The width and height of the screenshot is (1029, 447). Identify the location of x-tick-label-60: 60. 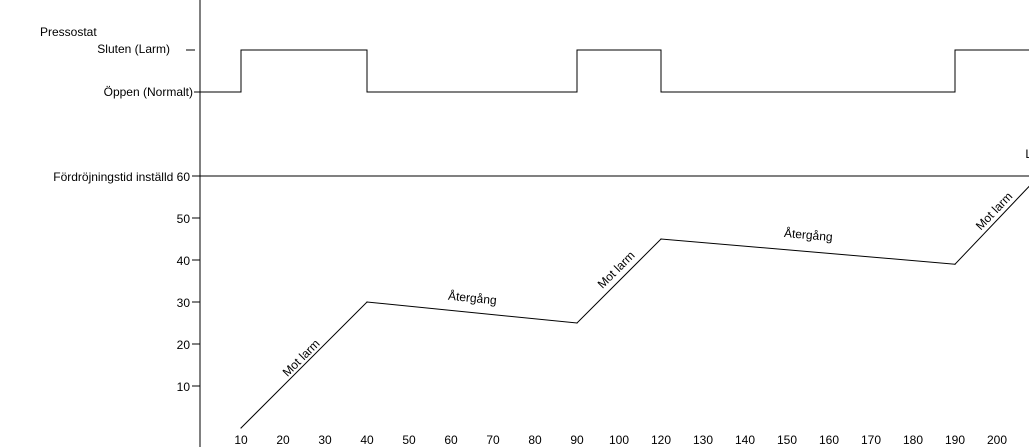
(451, 440).